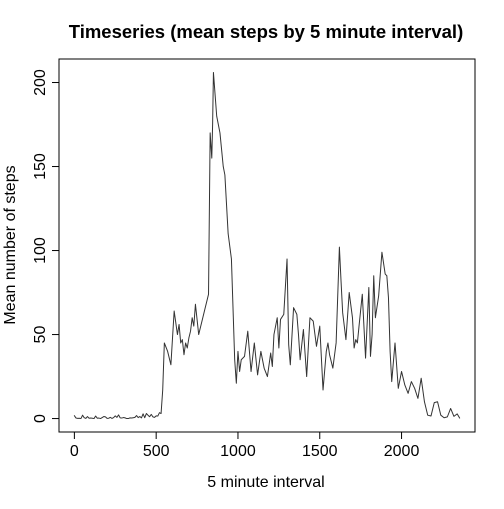  I want to click on x-tick-label: 1500, so click(320, 451).